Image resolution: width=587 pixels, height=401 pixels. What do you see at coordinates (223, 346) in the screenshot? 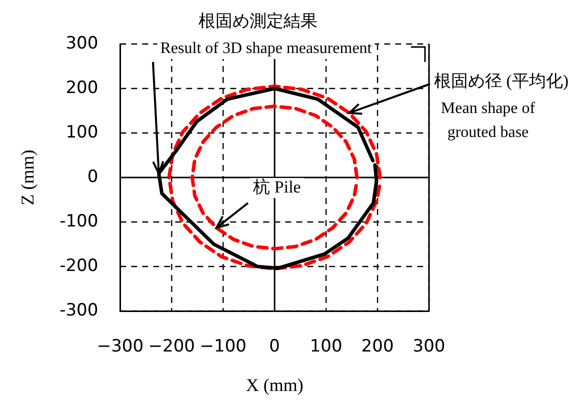
I see `x-tick-label: −100` at bounding box center [223, 346].